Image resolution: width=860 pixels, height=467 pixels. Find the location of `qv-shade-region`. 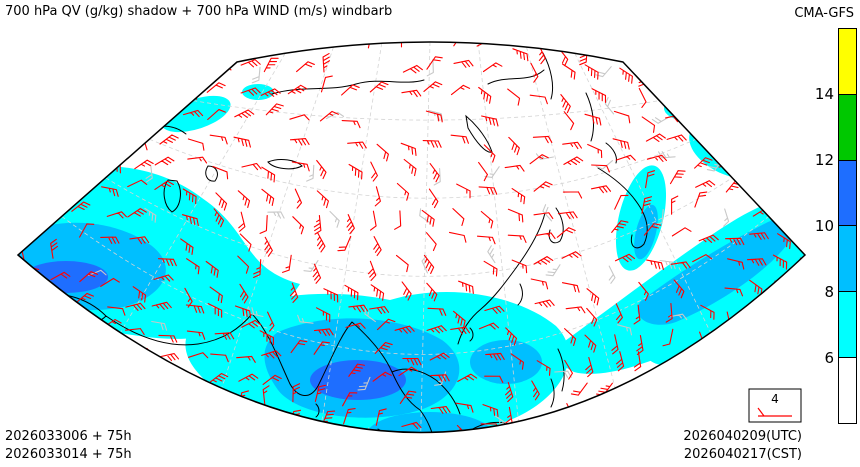

qv-shade-region is located at coordinates (646, 232).